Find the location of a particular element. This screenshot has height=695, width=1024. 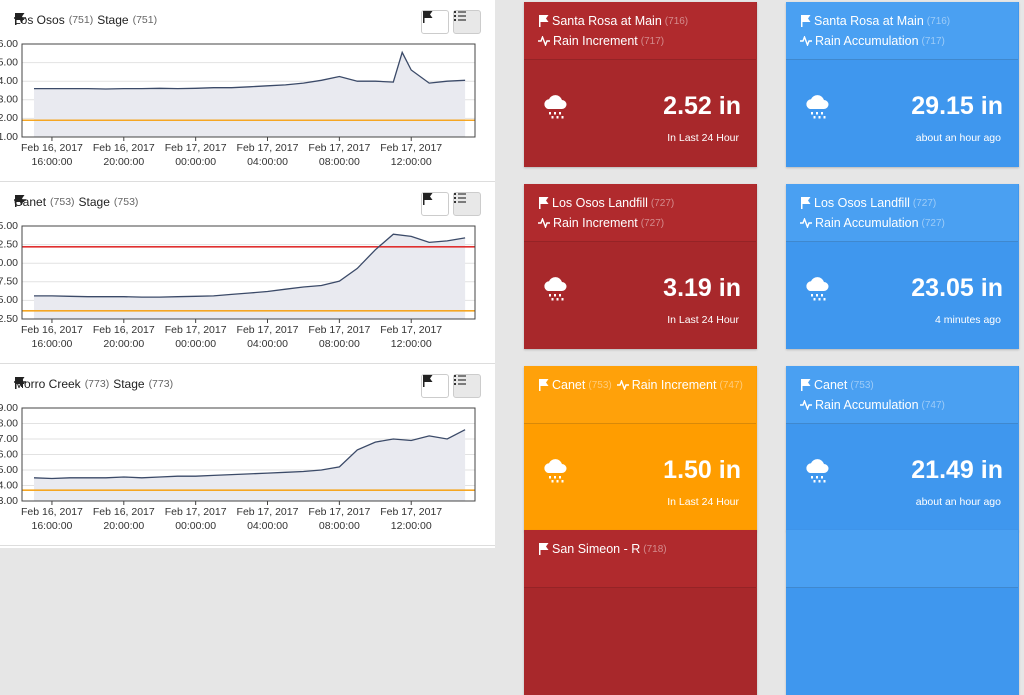

station-label: Los Osos Landfill (727) is located at coordinates (868, 203).